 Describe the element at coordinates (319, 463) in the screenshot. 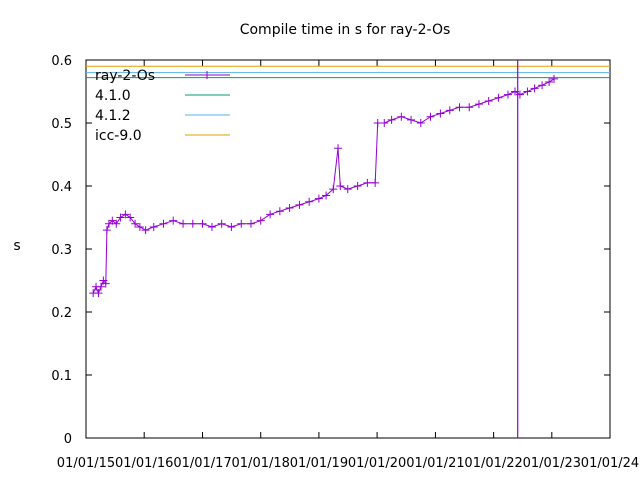

I see `x-tick-label: 01/01/19` at that location.